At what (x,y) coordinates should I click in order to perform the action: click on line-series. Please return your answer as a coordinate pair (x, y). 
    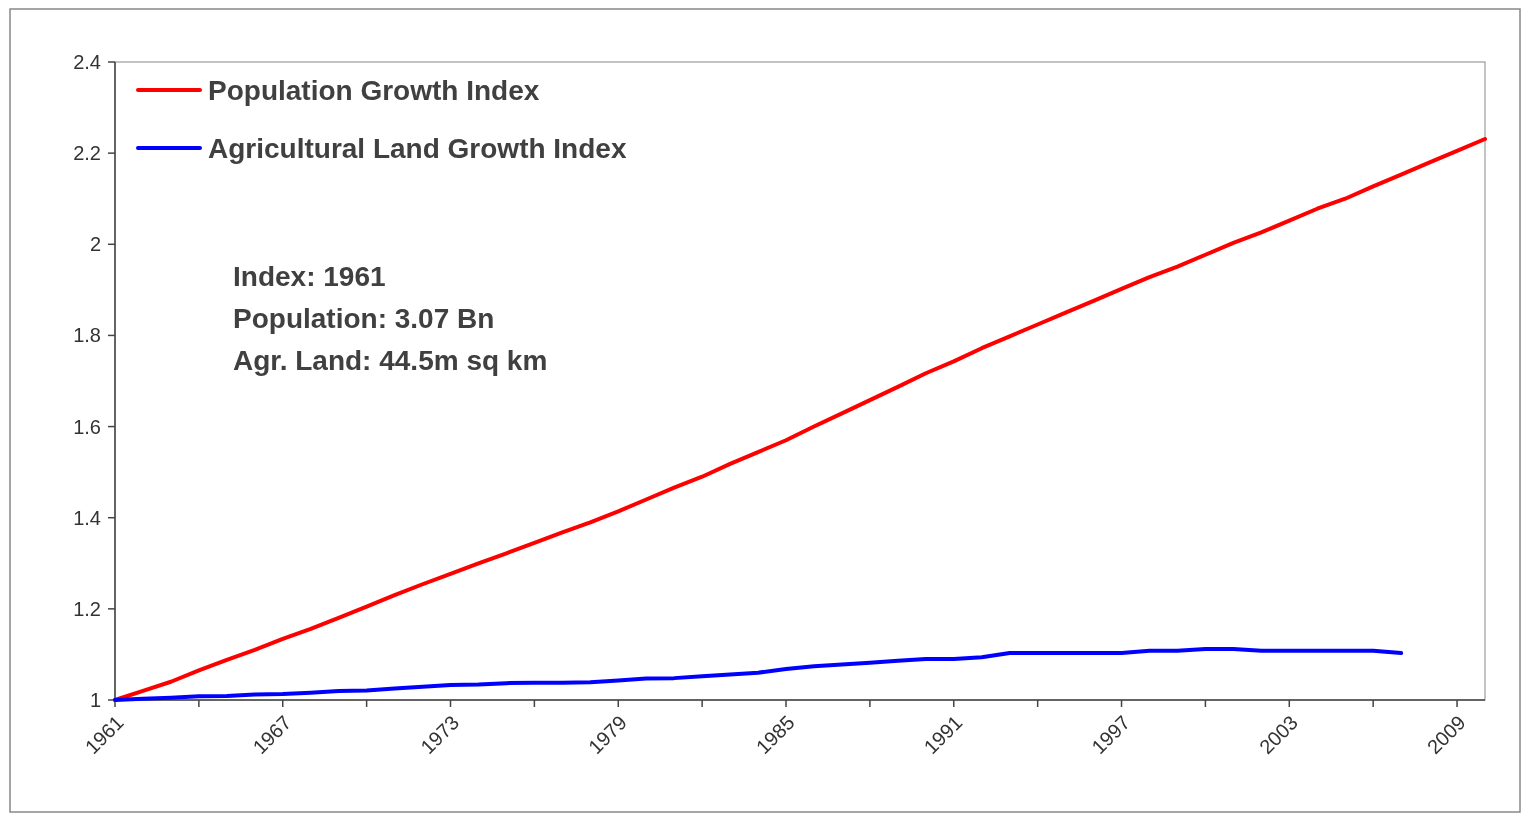
    Looking at the image, I should click on (758, 674).